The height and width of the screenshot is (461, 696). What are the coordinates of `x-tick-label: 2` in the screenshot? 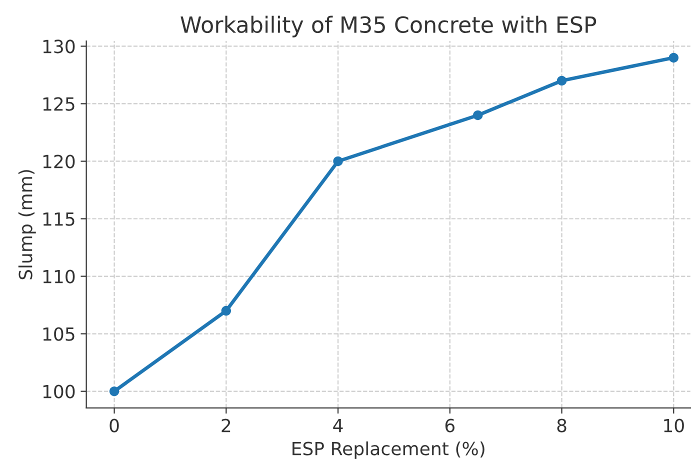 It's located at (226, 425).